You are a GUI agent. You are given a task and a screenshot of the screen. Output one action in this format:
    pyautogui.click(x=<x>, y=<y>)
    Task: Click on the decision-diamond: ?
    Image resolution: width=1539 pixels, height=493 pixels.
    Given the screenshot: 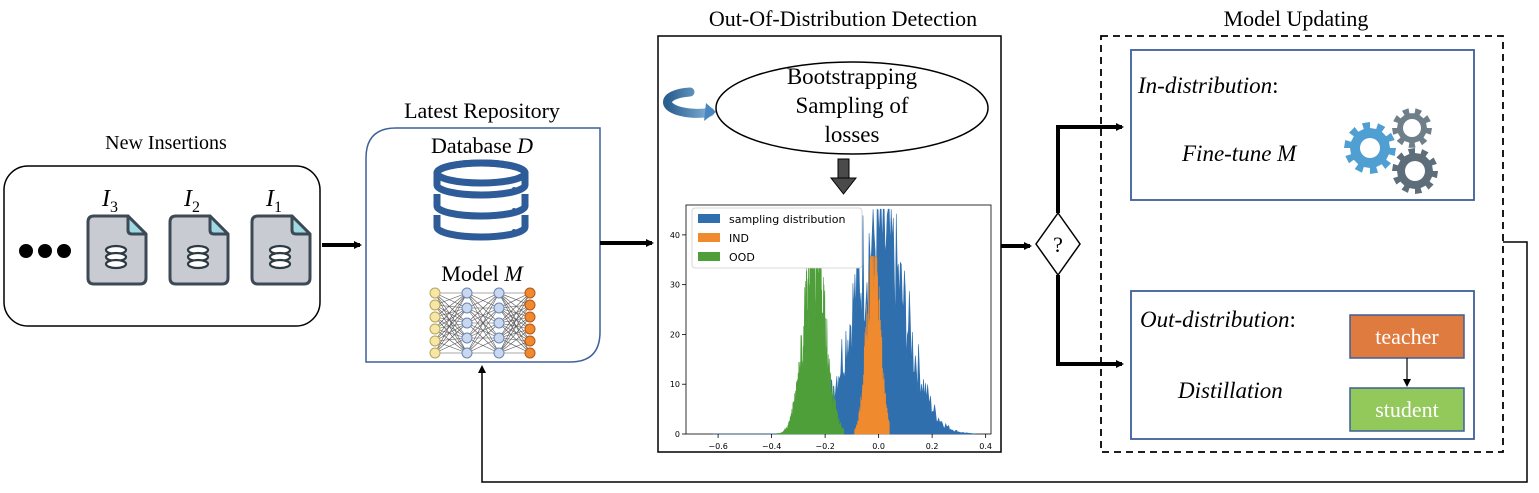 What is the action you would take?
    pyautogui.click(x=1058, y=244)
    